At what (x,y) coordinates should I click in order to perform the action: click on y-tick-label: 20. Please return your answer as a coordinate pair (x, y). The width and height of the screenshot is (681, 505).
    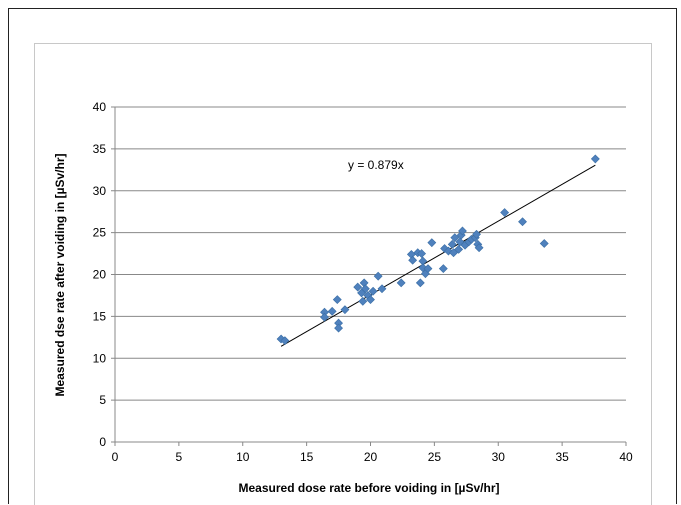
    Looking at the image, I should click on (100, 275).